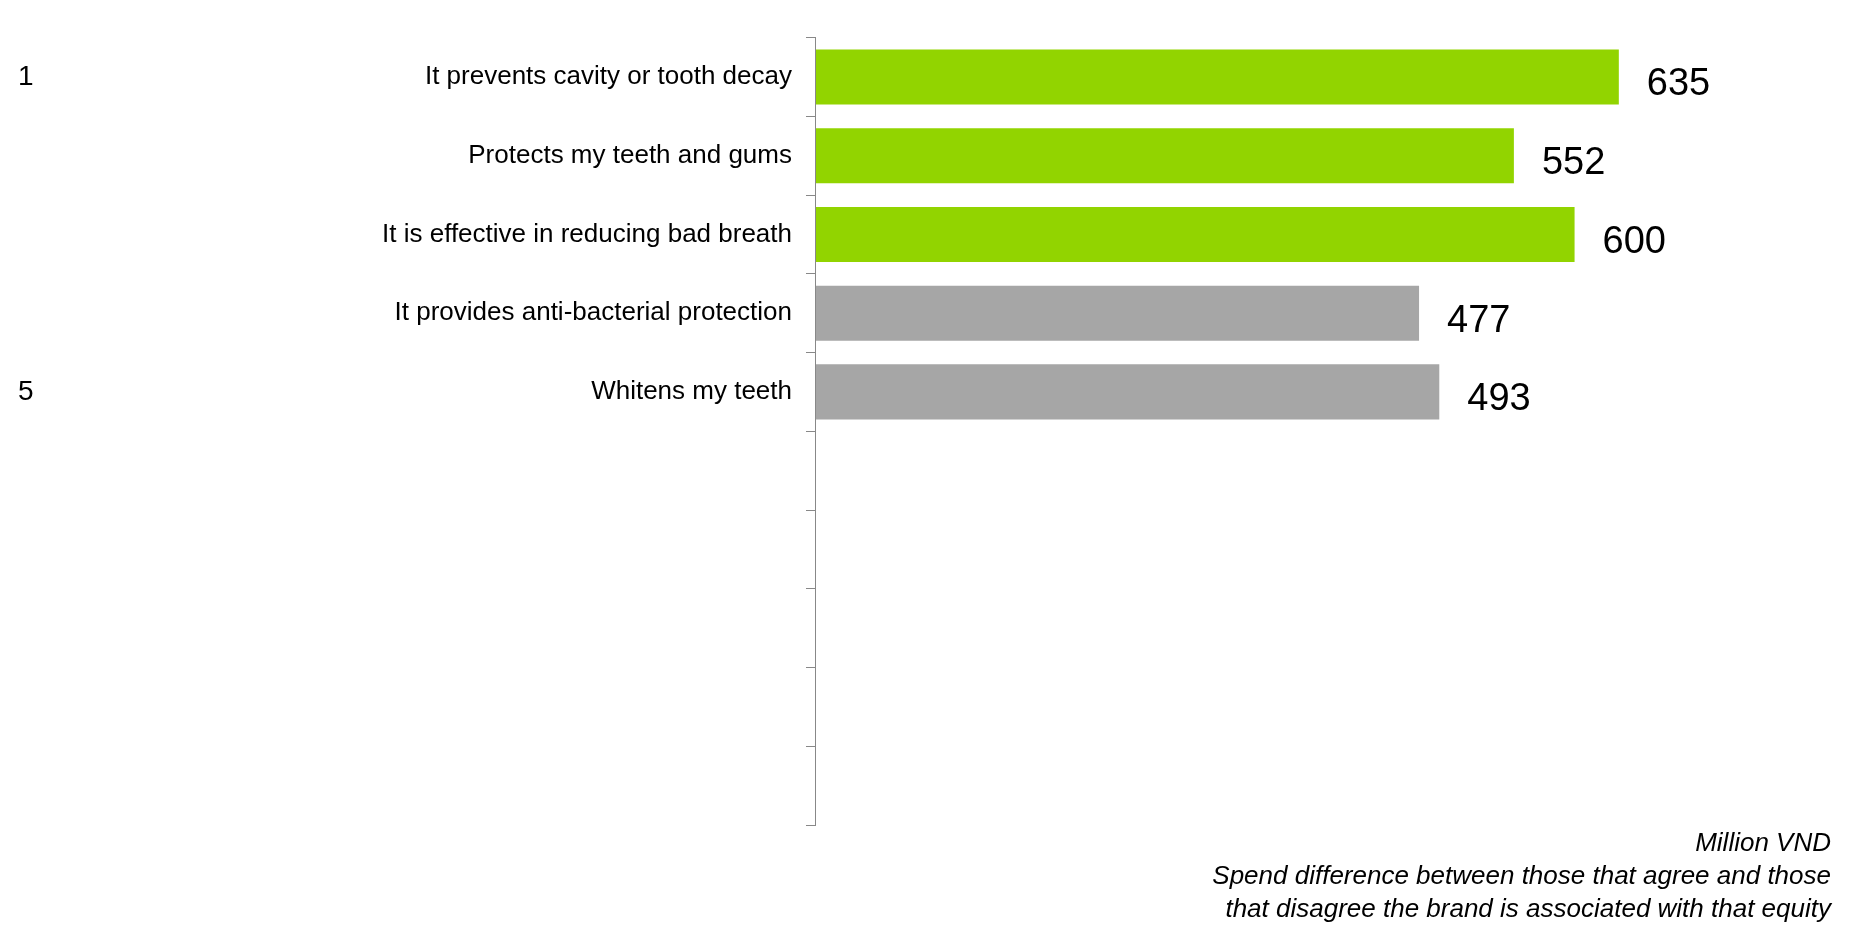  I want to click on data-label: 600, so click(1634, 239).